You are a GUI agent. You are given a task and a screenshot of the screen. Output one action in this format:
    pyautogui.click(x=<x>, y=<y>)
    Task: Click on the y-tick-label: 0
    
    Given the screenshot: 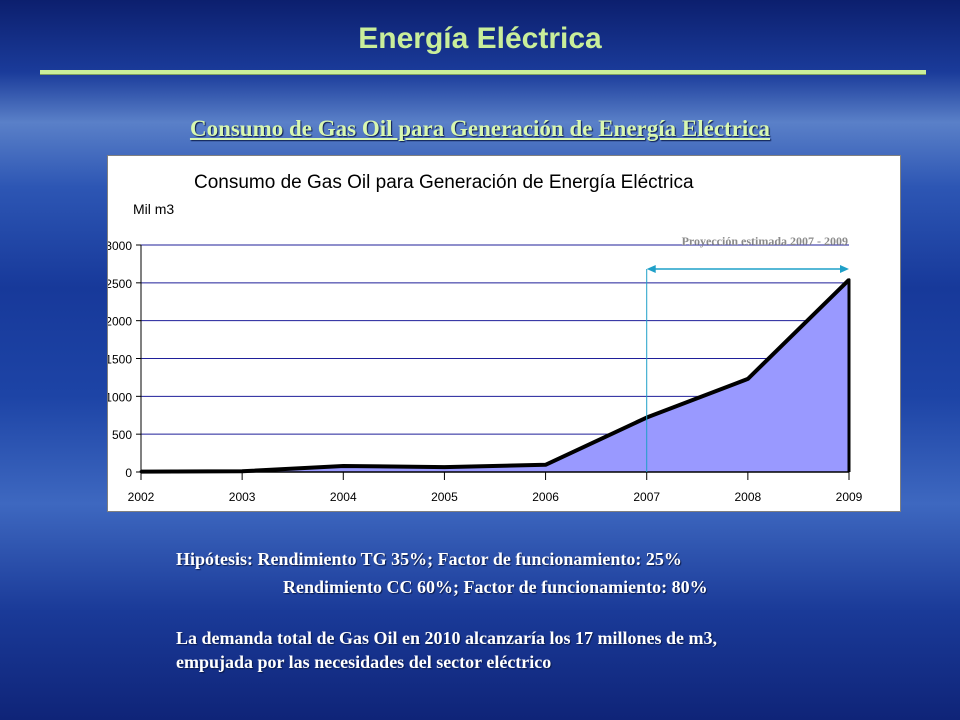 What is the action you would take?
    pyautogui.click(x=128, y=473)
    